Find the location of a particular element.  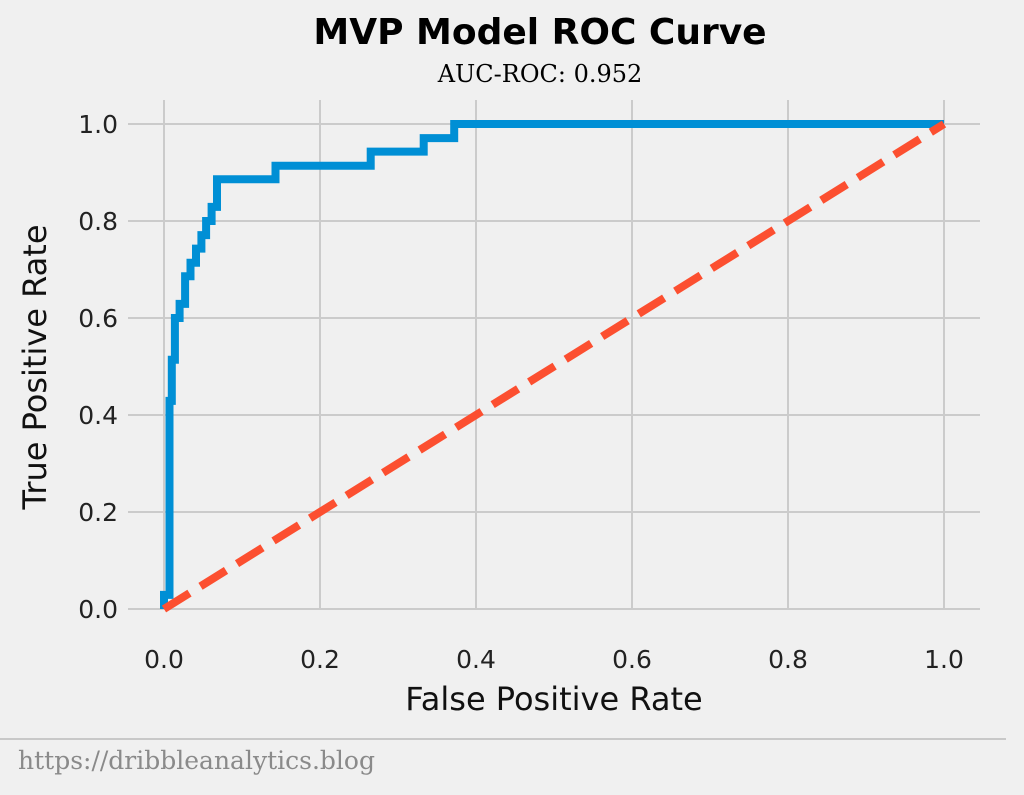

x-tick-label: 0.6 is located at coordinates (632, 659).